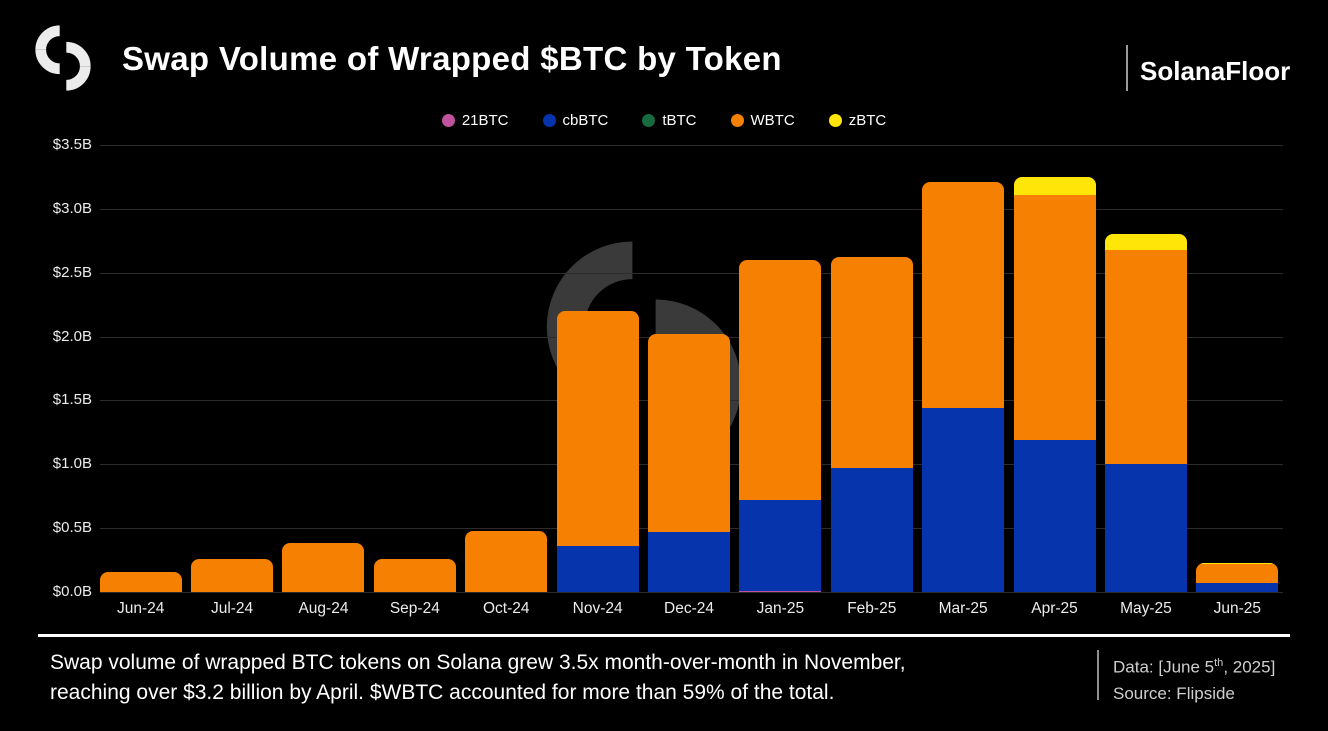 This screenshot has height=731, width=1328. Describe the element at coordinates (72, 464) in the screenshot. I see `y-tick-label: $1.0B` at that location.